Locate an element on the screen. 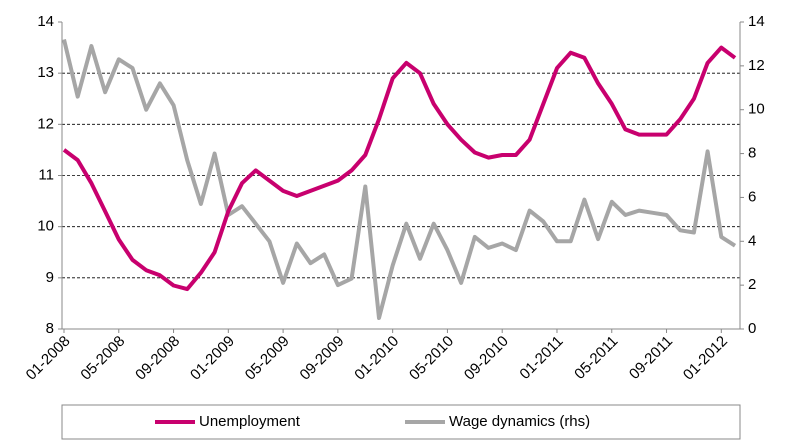 Image resolution: width=785 pixels, height=445 pixels. y-tick-label: 9 is located at coordinates (50, 277).